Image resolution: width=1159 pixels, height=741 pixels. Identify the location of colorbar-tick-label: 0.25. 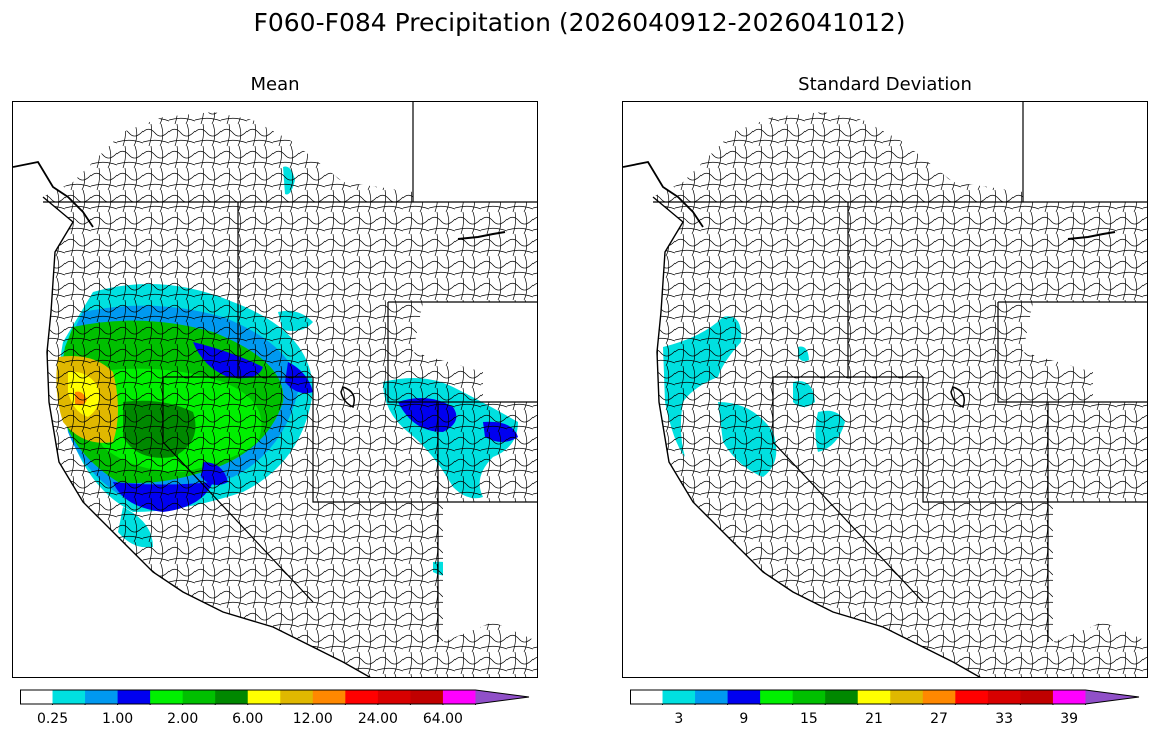
(52, 719).